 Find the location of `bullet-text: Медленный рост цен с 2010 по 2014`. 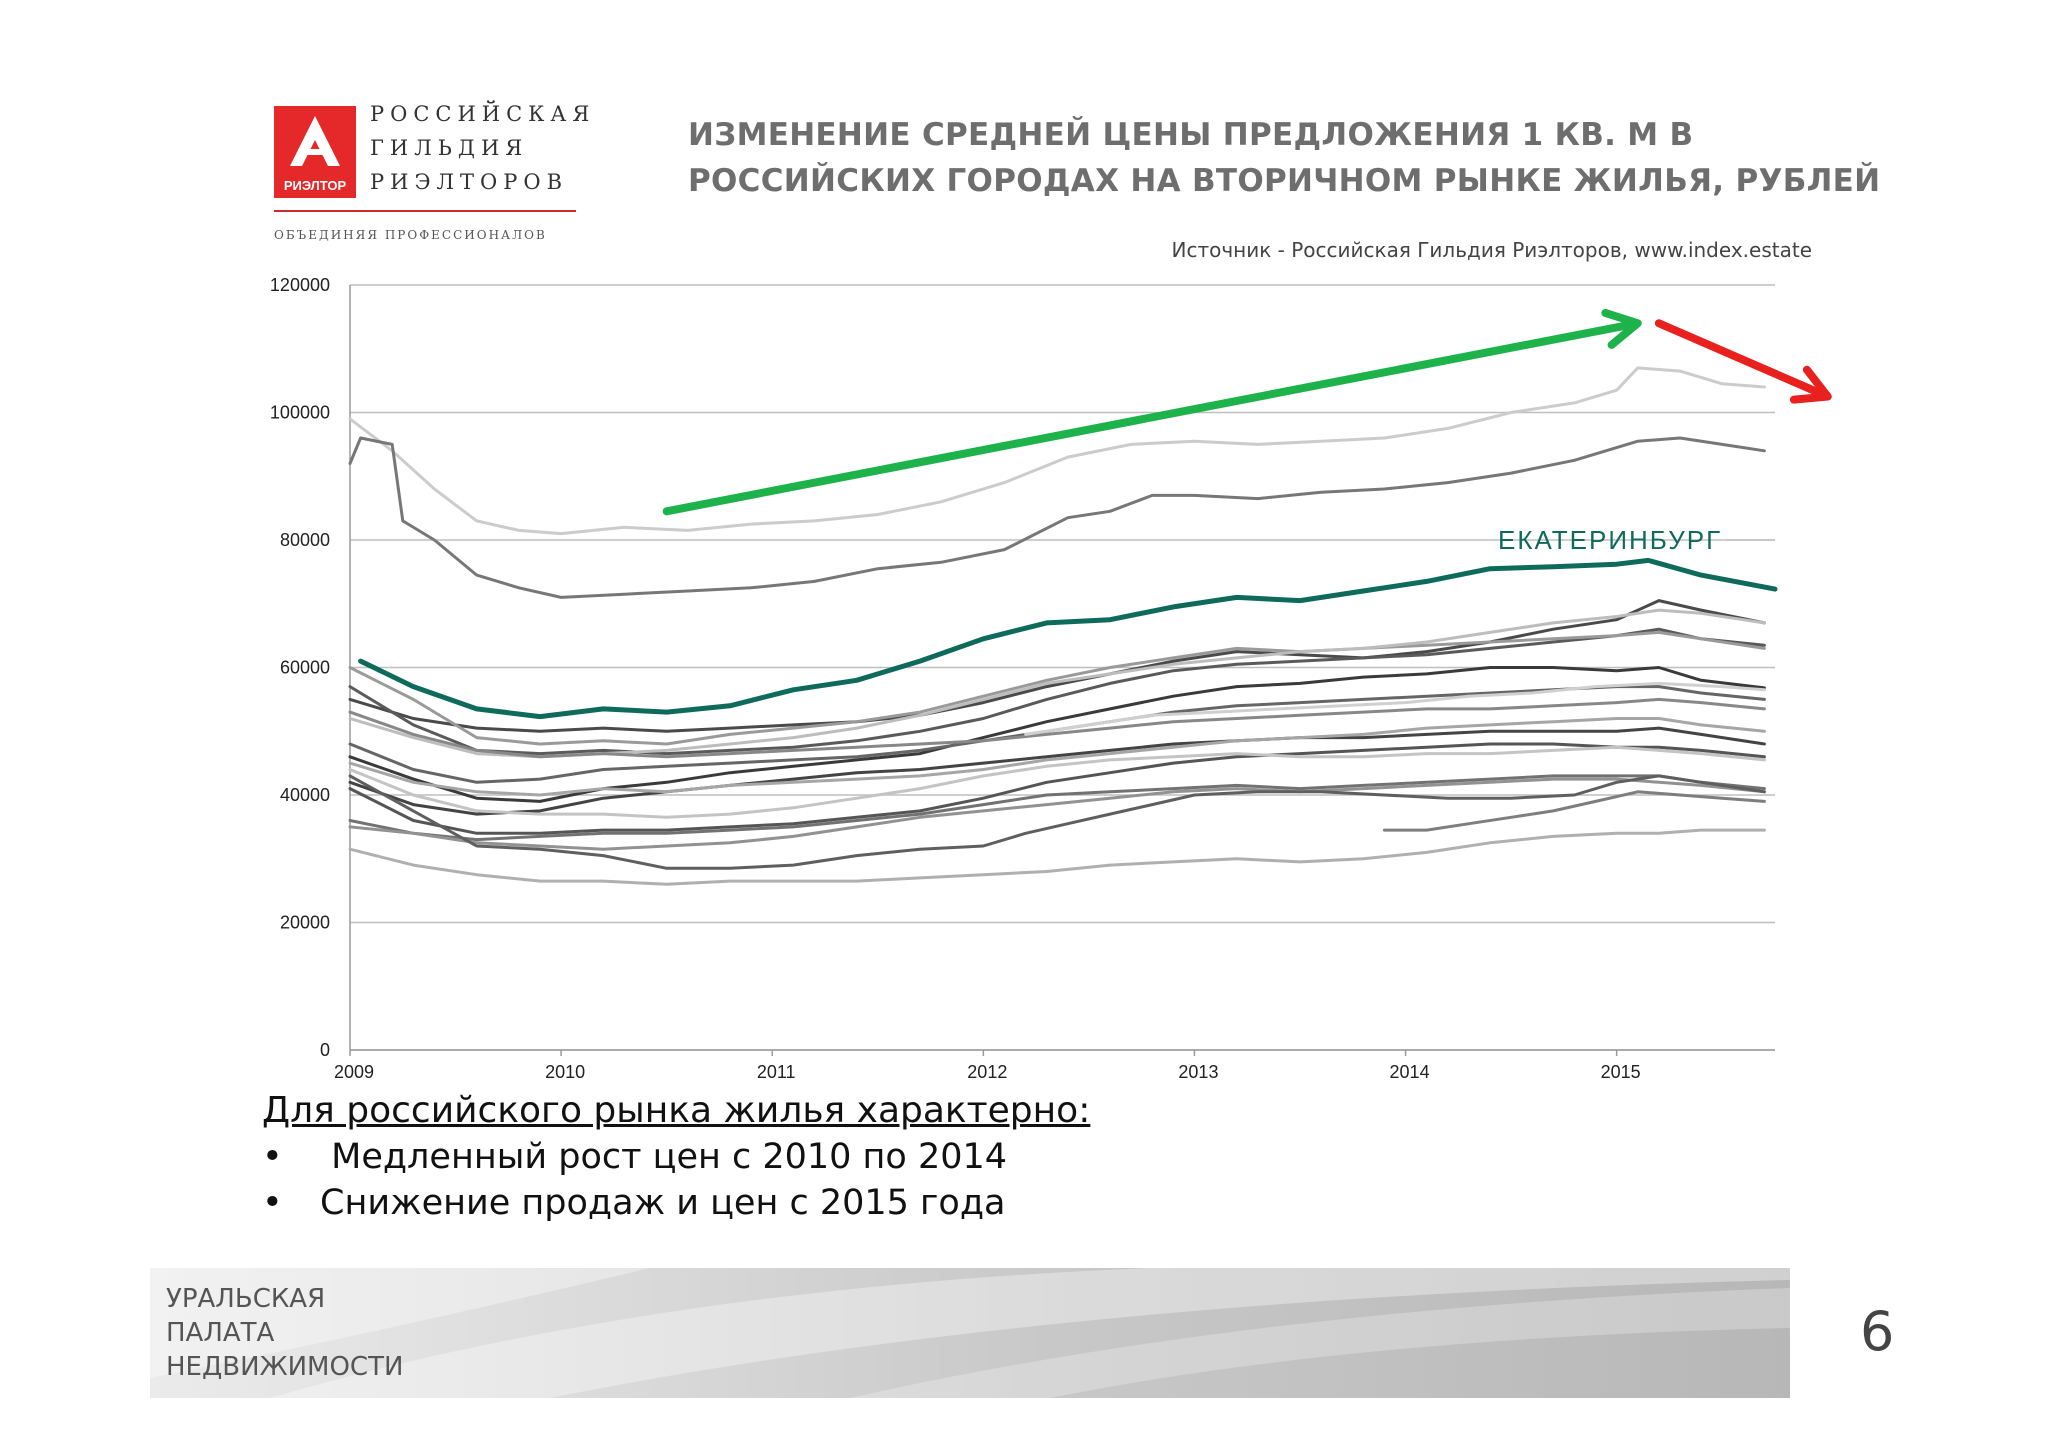

bullet-text: Медленный рост цен с 2010 по 2014 is located at coordinates (664, 1157).